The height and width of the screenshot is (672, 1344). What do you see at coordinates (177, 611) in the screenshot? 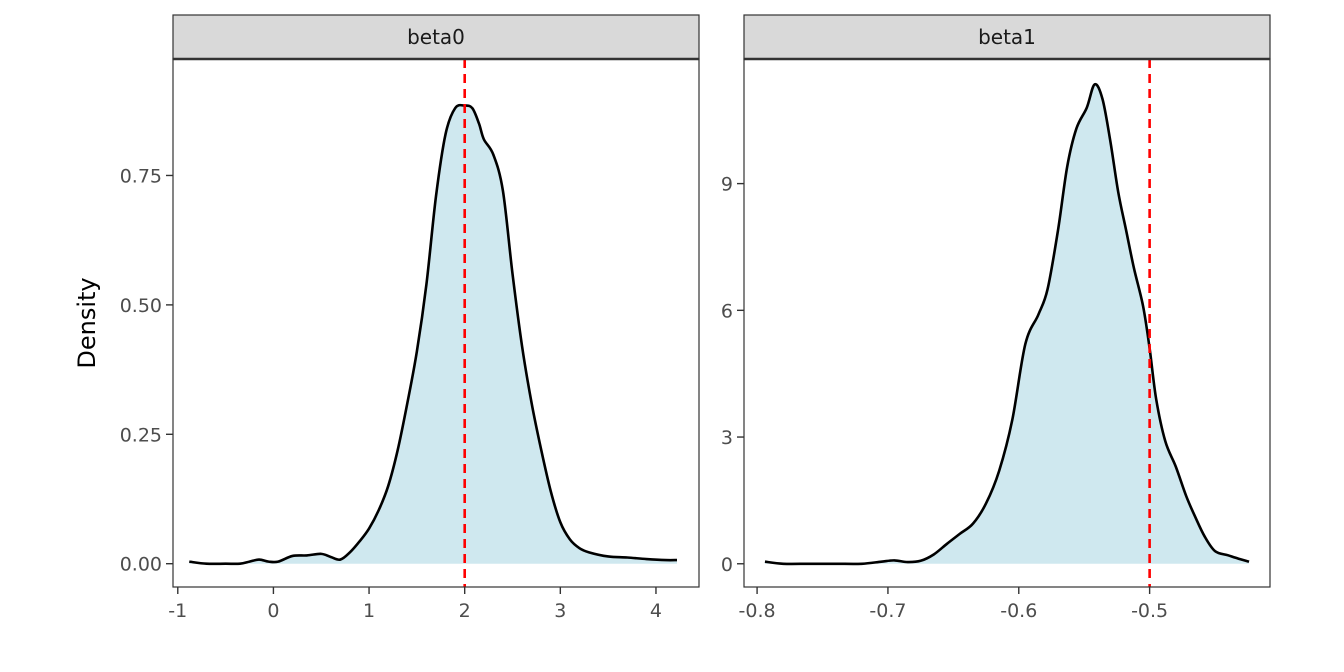
I see `x-tick-label: -1` at bounding box center [177, 611].